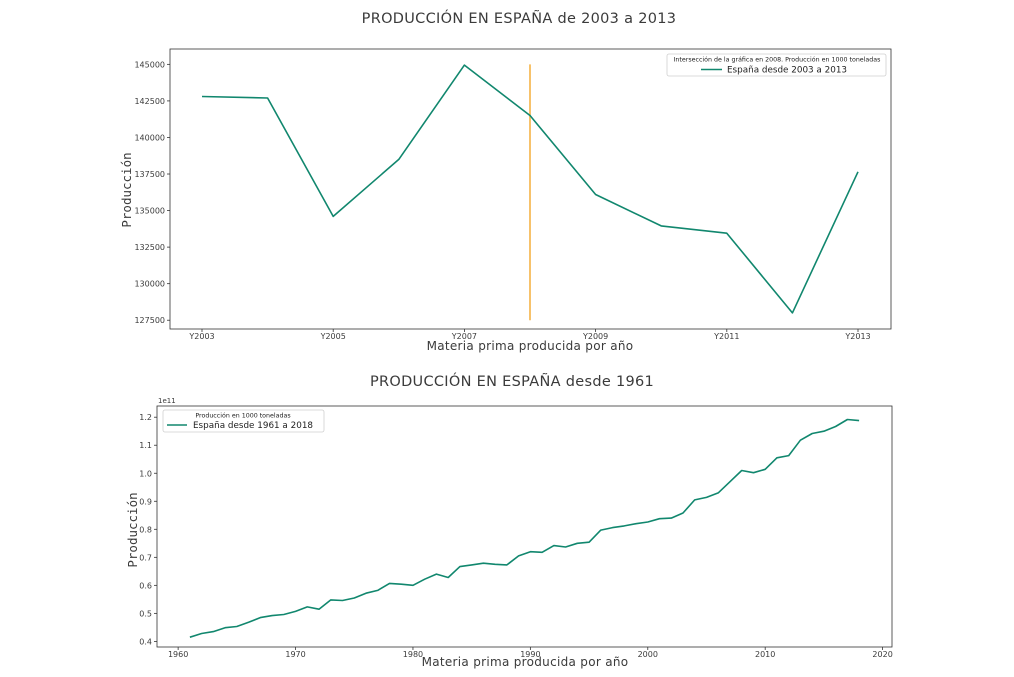  Describe the element at coordinates (253, 426) in the screenshot. I see `chart-2-legend-entry: España desde 1961 a 2018` at that location.